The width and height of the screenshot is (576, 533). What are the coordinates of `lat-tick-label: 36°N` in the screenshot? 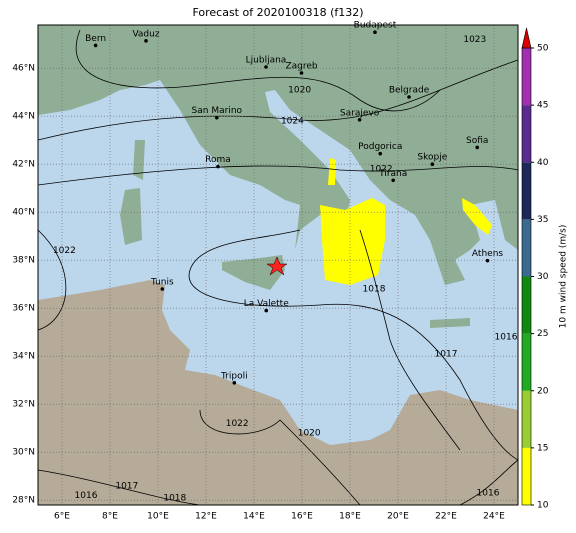 It's located at (23, 309).